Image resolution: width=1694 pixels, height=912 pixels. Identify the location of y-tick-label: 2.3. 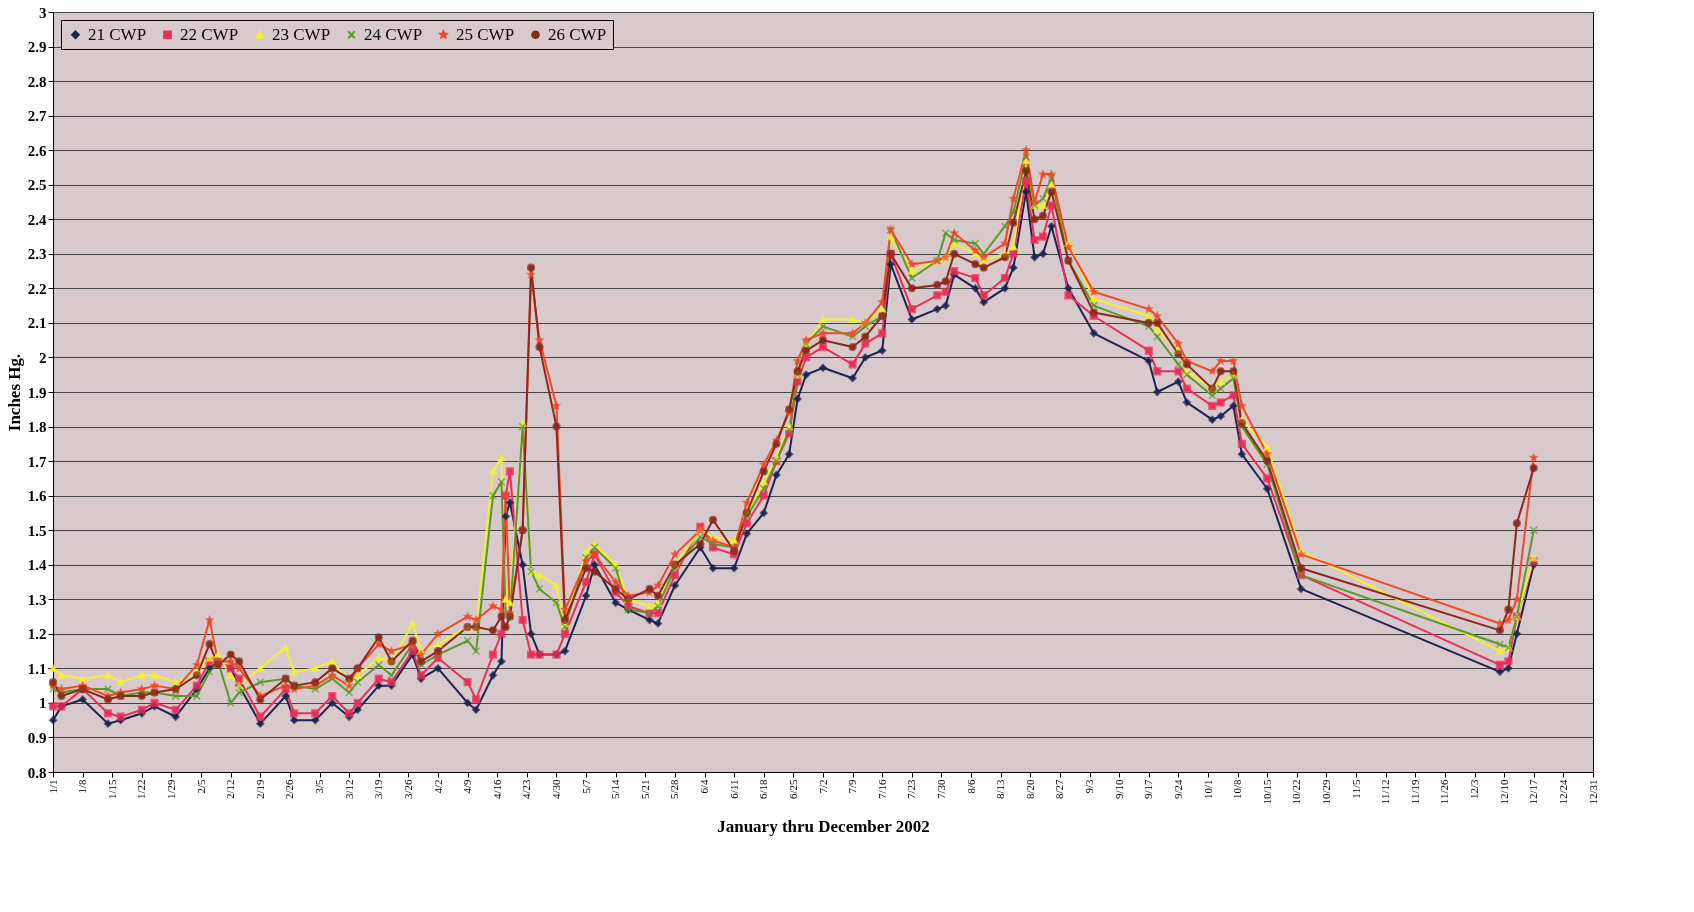
(37, 254).